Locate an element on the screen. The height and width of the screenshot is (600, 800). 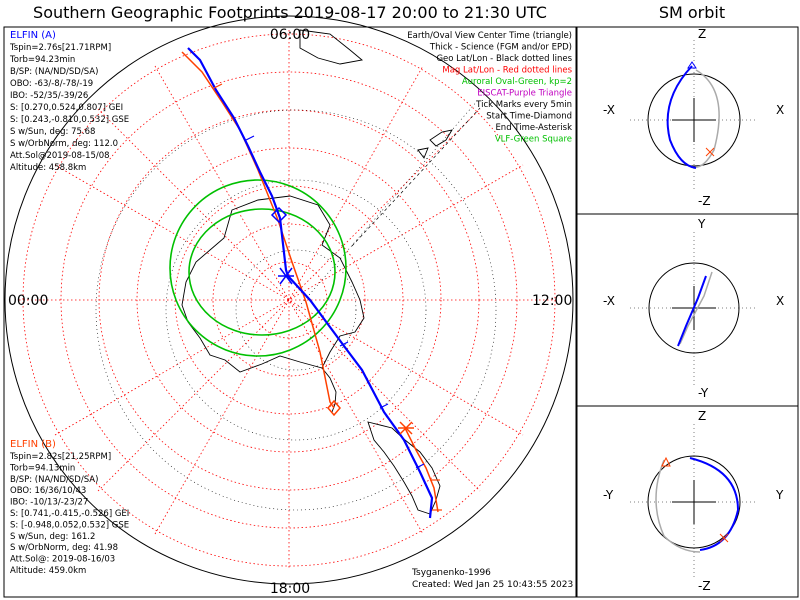
sm-panel-yz is located at coordinates (687, 501).